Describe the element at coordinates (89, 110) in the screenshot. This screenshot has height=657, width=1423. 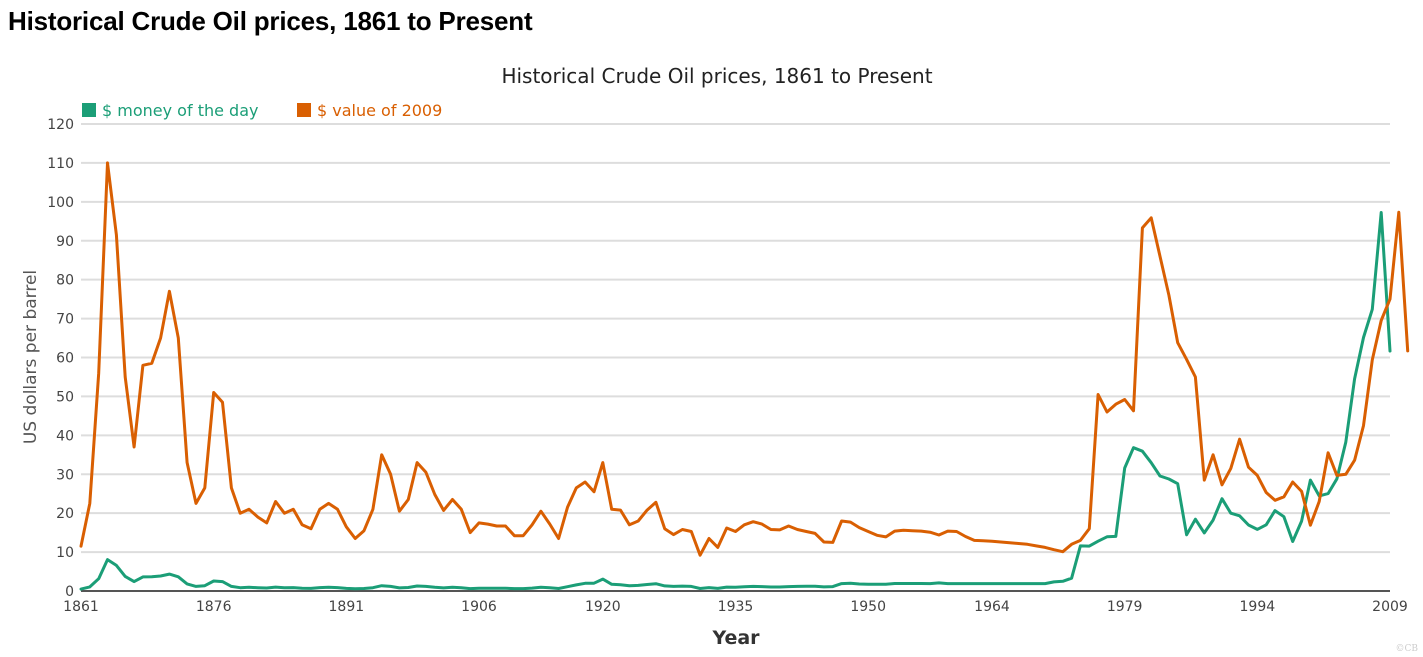
I see `legend-swatch-money-of-the-day` at that location.